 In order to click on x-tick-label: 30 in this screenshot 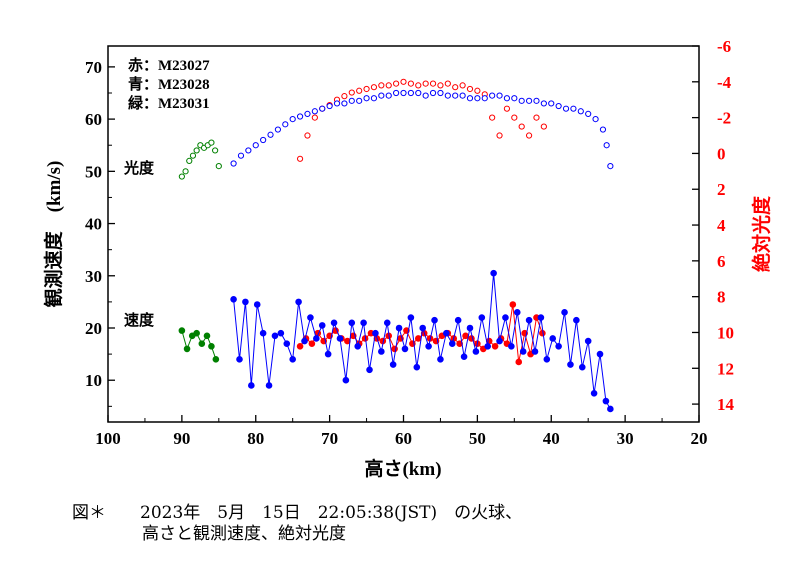, I will do `click(625, 438)`.